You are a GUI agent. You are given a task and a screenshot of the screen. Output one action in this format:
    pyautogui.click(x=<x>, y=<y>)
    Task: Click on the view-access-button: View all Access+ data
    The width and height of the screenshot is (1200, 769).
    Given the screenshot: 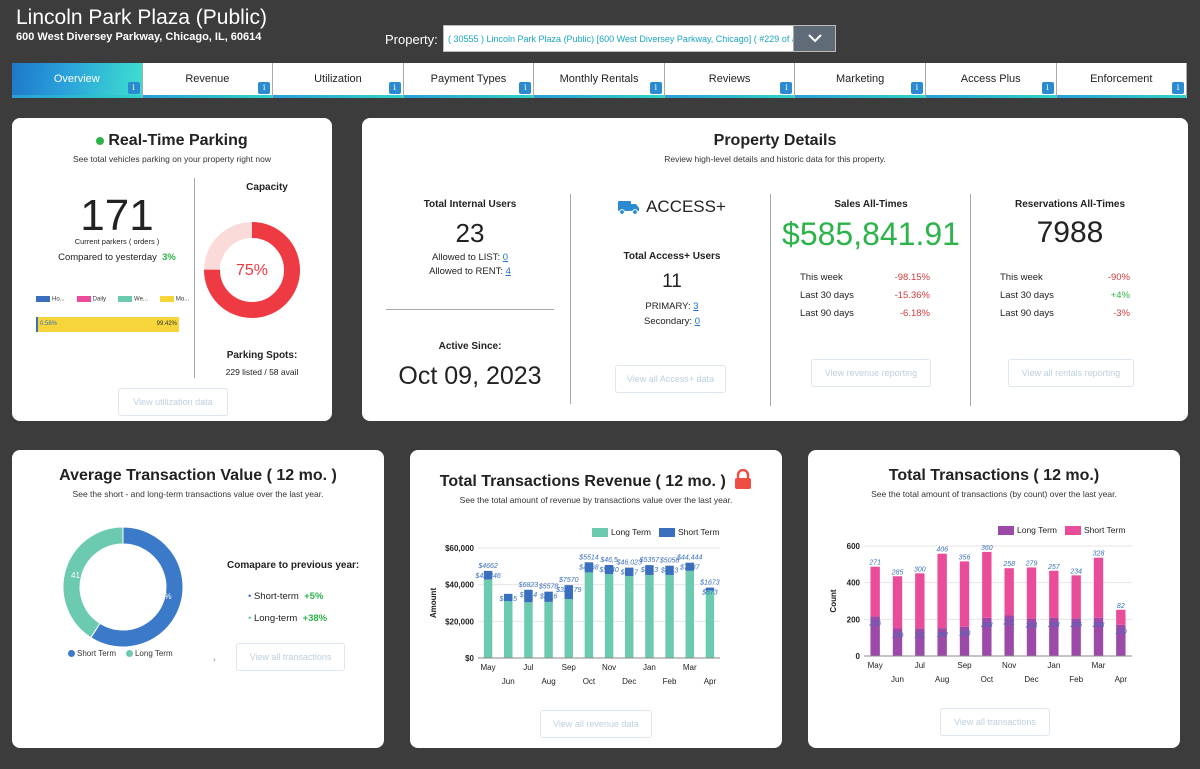 What is the action you would take?
    pyautogui.click(x=670, y=379)
    